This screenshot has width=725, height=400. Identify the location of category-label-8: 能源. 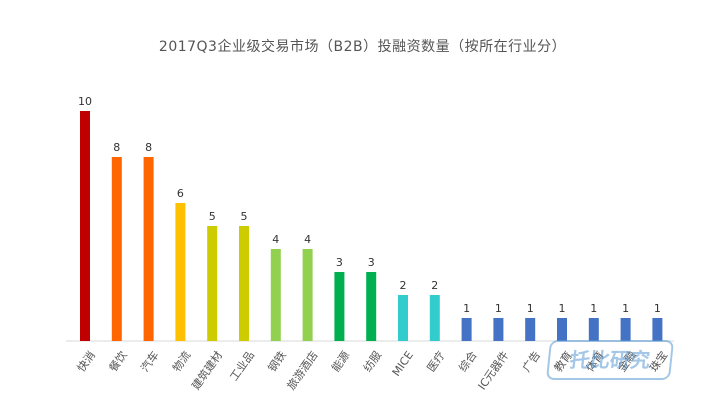
(340, 361).